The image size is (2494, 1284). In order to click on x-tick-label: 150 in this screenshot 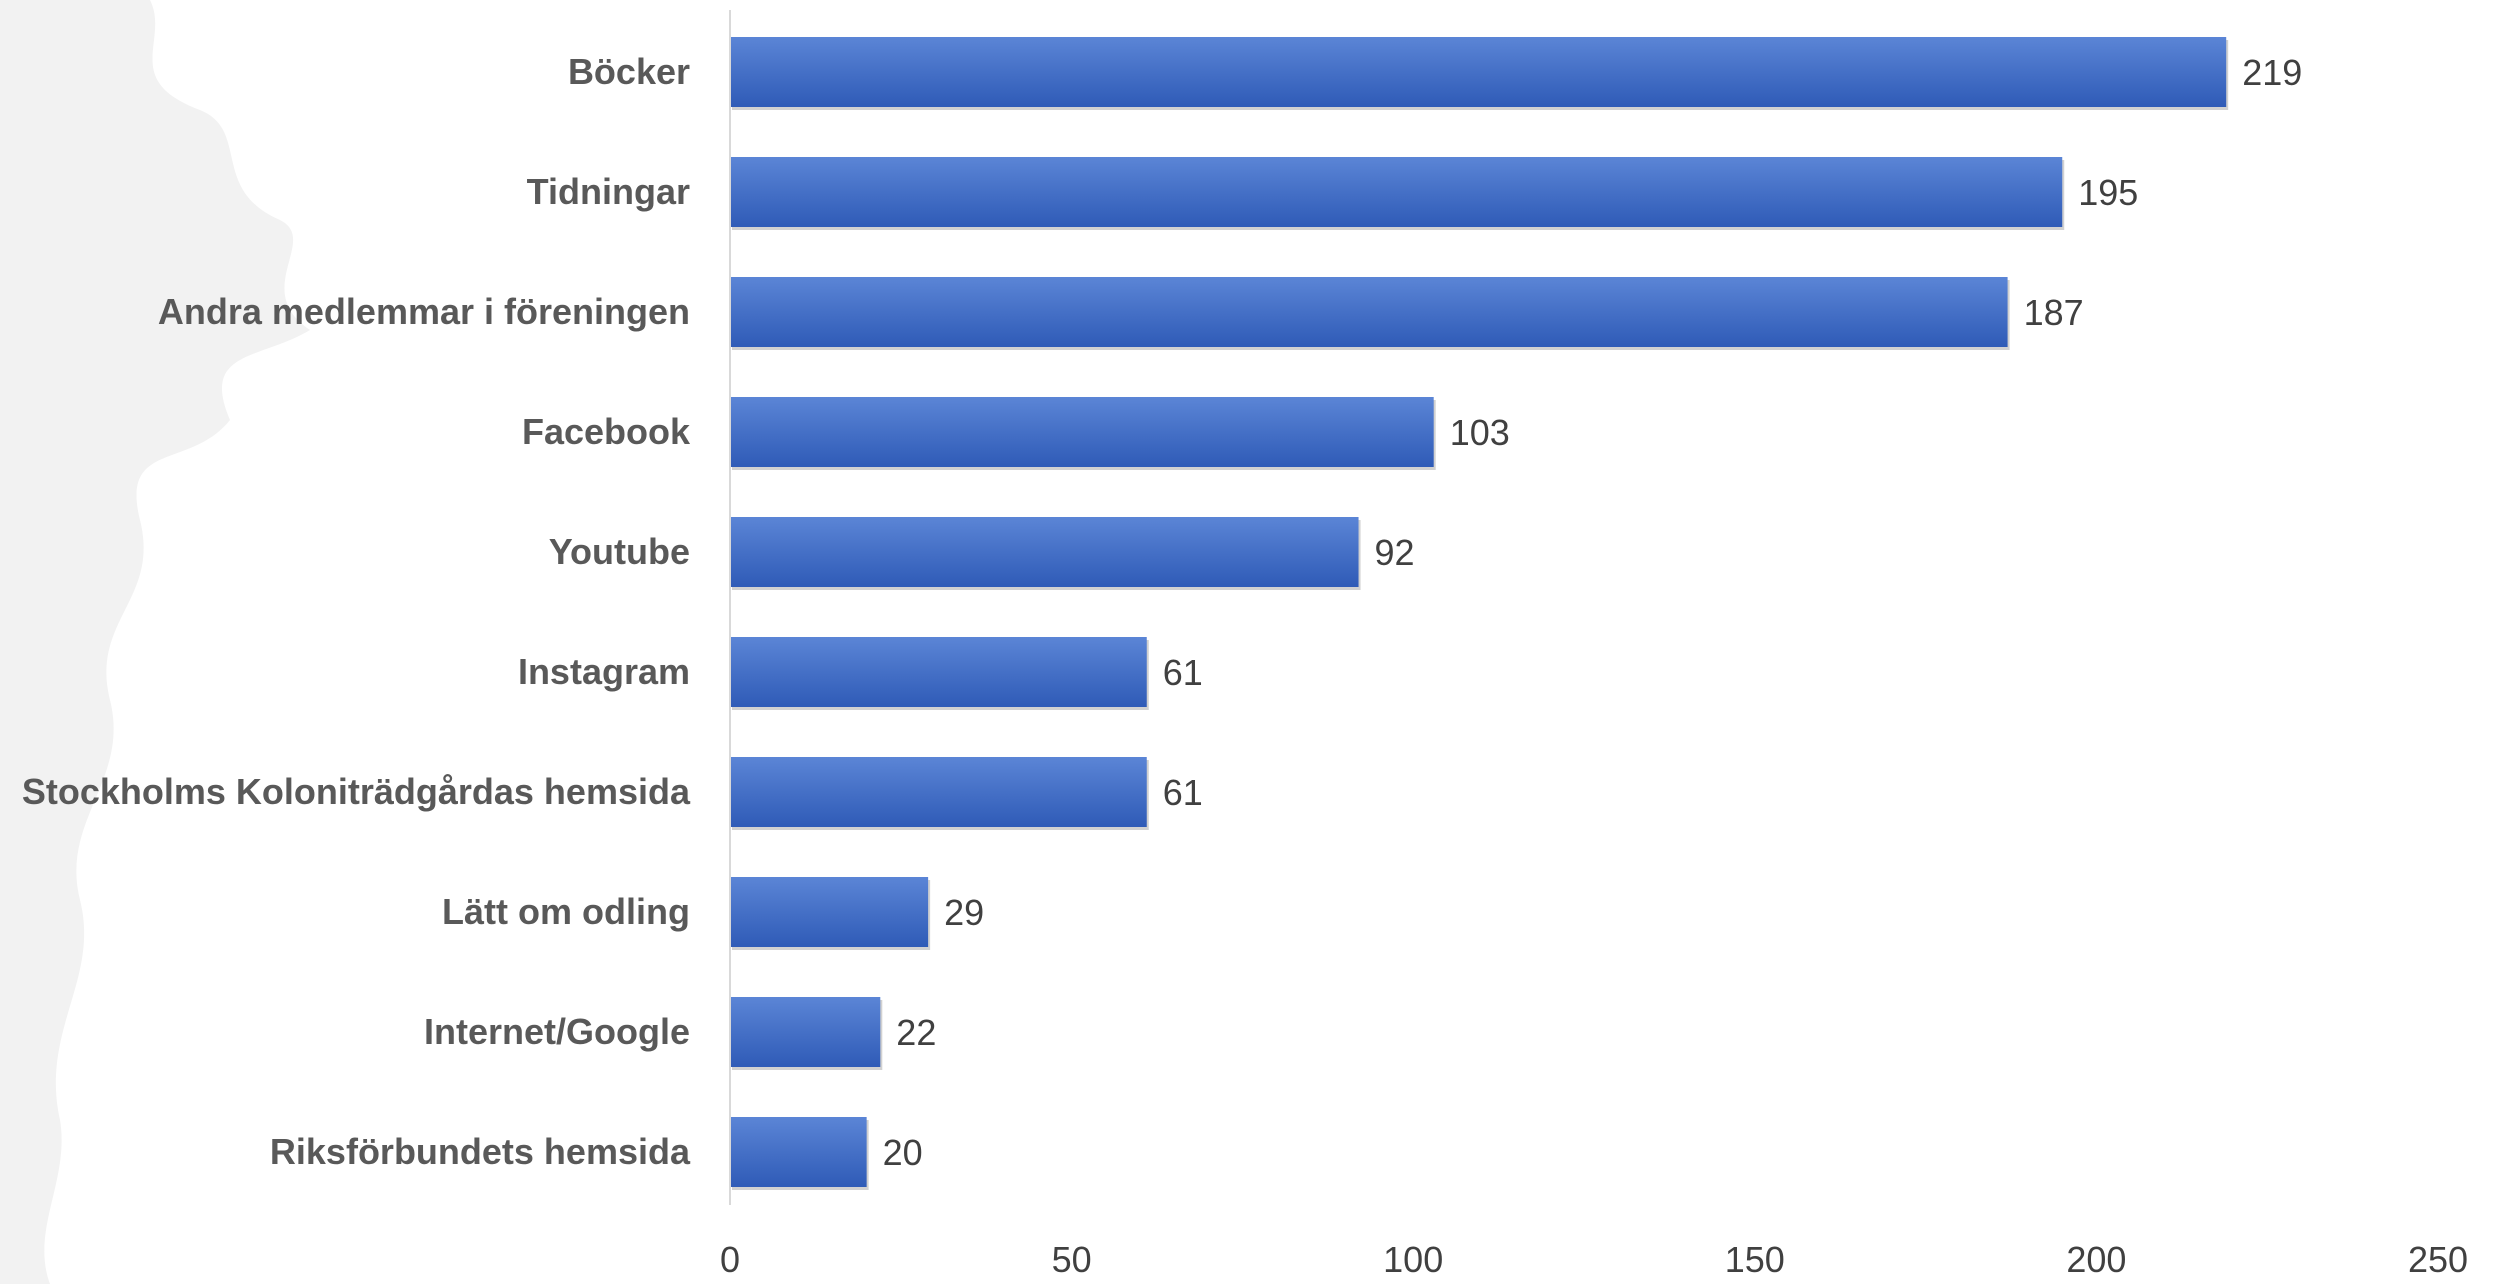, I will do `click(1755, 1259)`.